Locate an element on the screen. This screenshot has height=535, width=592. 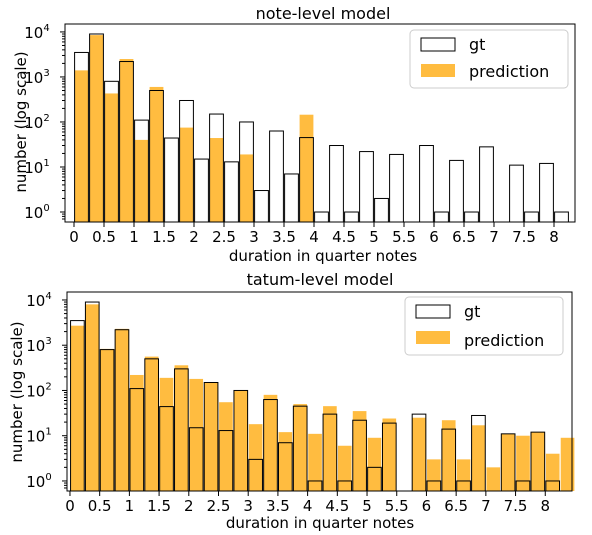
x-tick-label: 6 is located at coordinates (434, 237).